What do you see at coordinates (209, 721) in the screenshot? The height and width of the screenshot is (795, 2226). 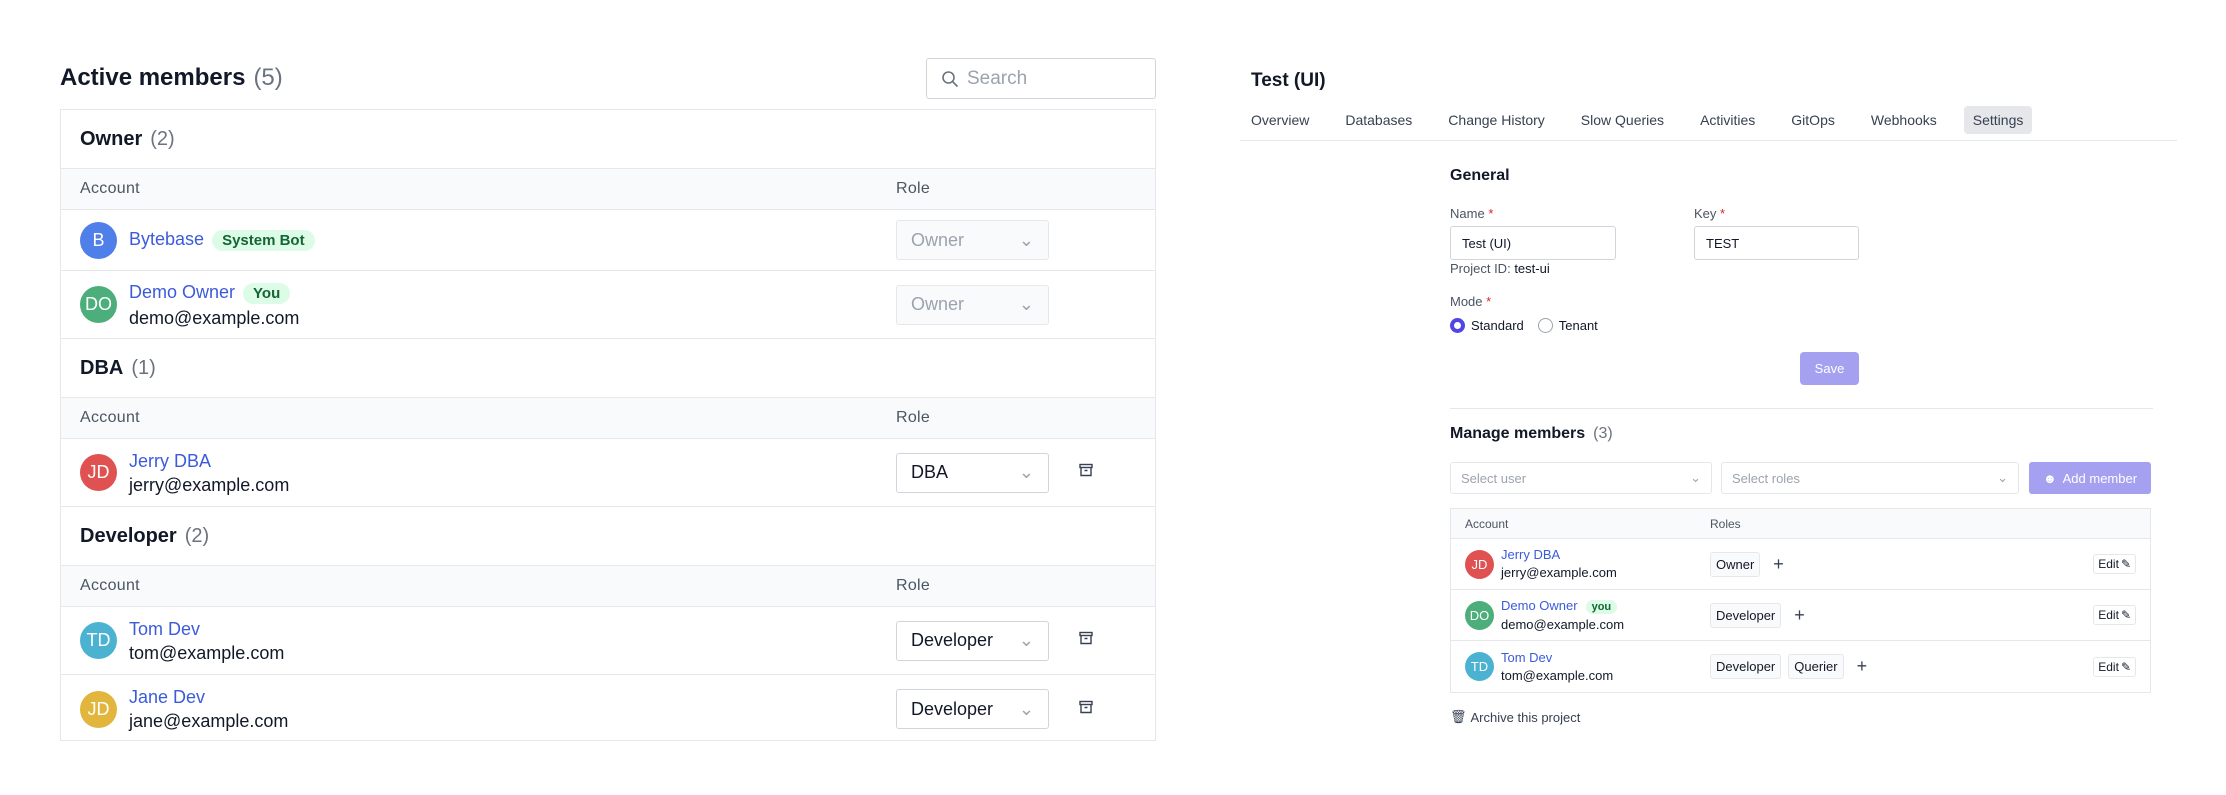 I see `member-email: jane@example.com` at bounding box center [209, 721].